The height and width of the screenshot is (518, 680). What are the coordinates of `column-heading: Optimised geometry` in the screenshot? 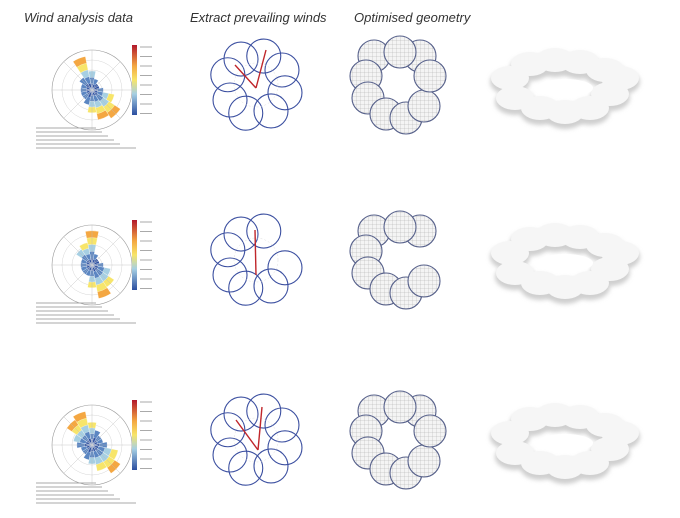 It's located at (413, 17).